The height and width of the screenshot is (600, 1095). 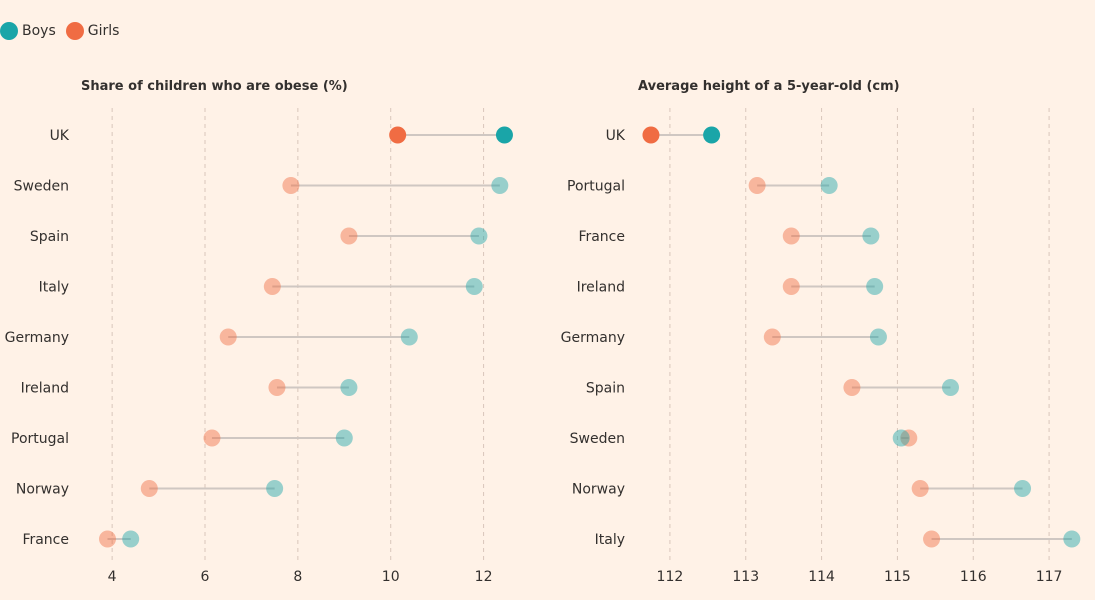 I want to click on height-chart-title: Average height of a 5-year-old (cm), so click(x=769, y=86).